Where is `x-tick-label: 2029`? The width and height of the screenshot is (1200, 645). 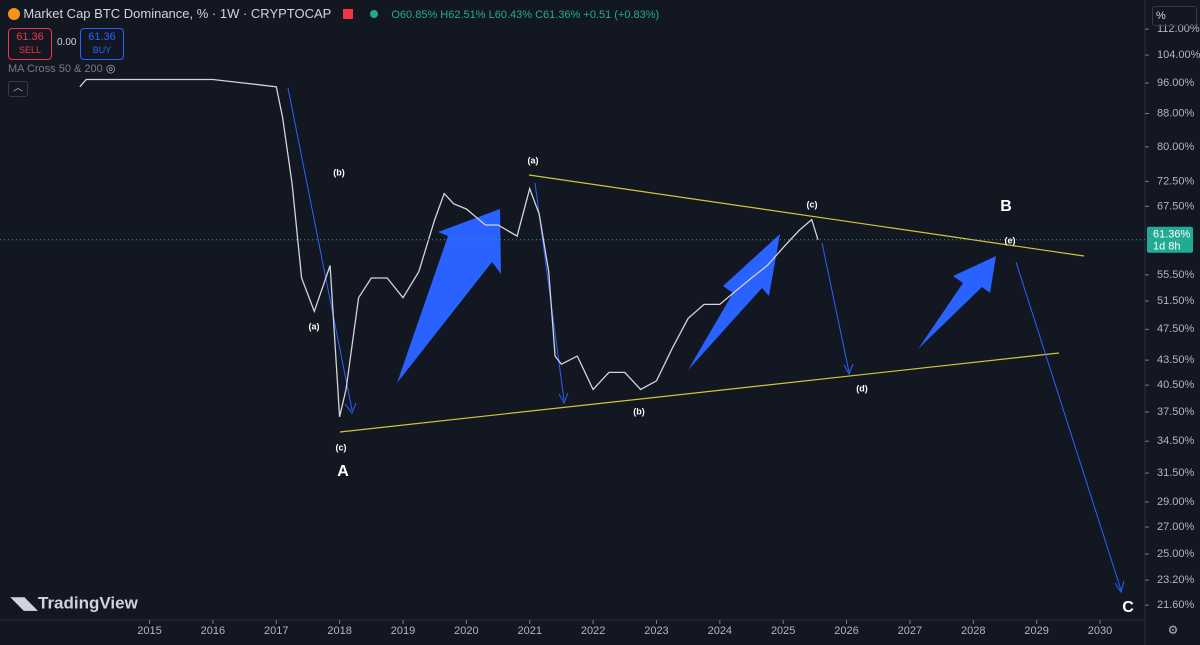
x-tick-label: 2029 is located at coordinates (1036, 631).